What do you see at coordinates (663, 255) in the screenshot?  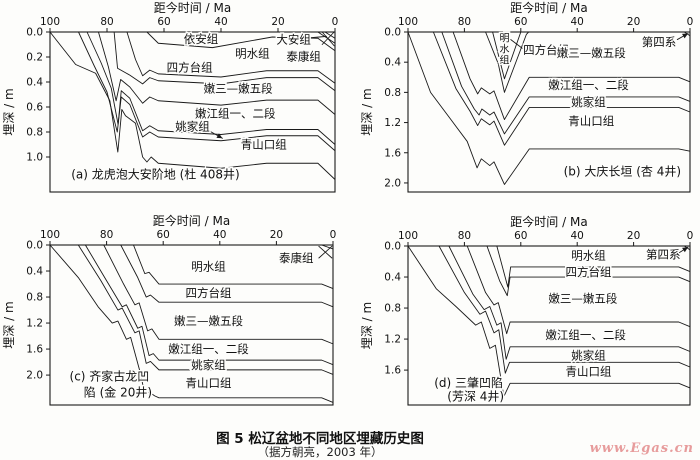 I see `unit-label: 第四系` at bounding box center [663, 255].